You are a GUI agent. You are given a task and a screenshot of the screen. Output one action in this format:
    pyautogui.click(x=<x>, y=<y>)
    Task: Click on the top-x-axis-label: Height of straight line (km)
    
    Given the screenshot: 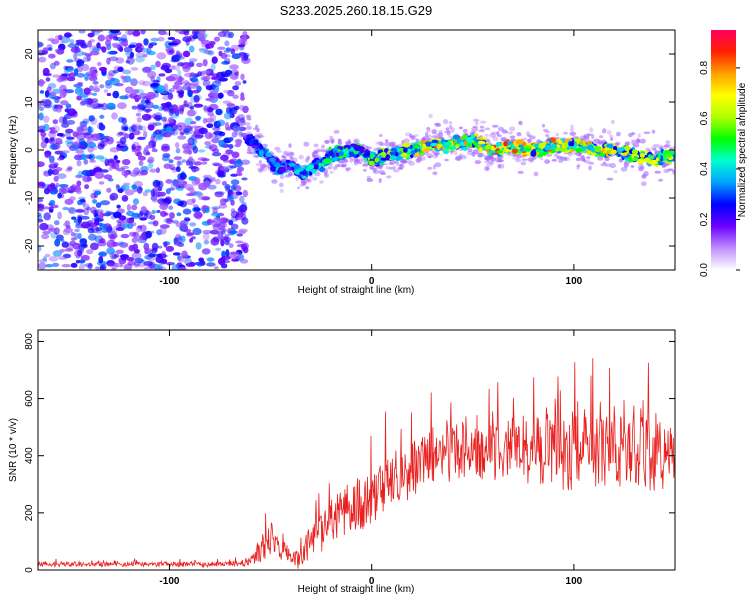 What is the action you would take?
    pyautogui.click(x=356, y=290)
    